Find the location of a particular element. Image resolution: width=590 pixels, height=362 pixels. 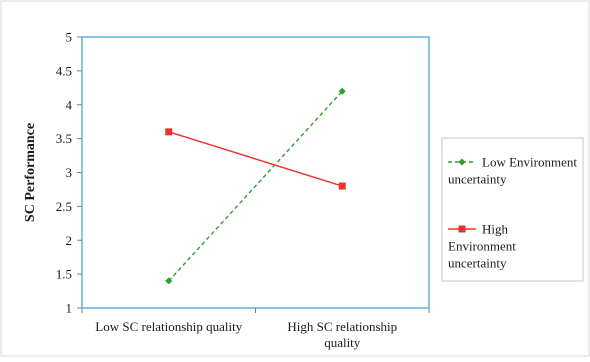

y-tick-label: 5 is located at coordinates (69, 37).